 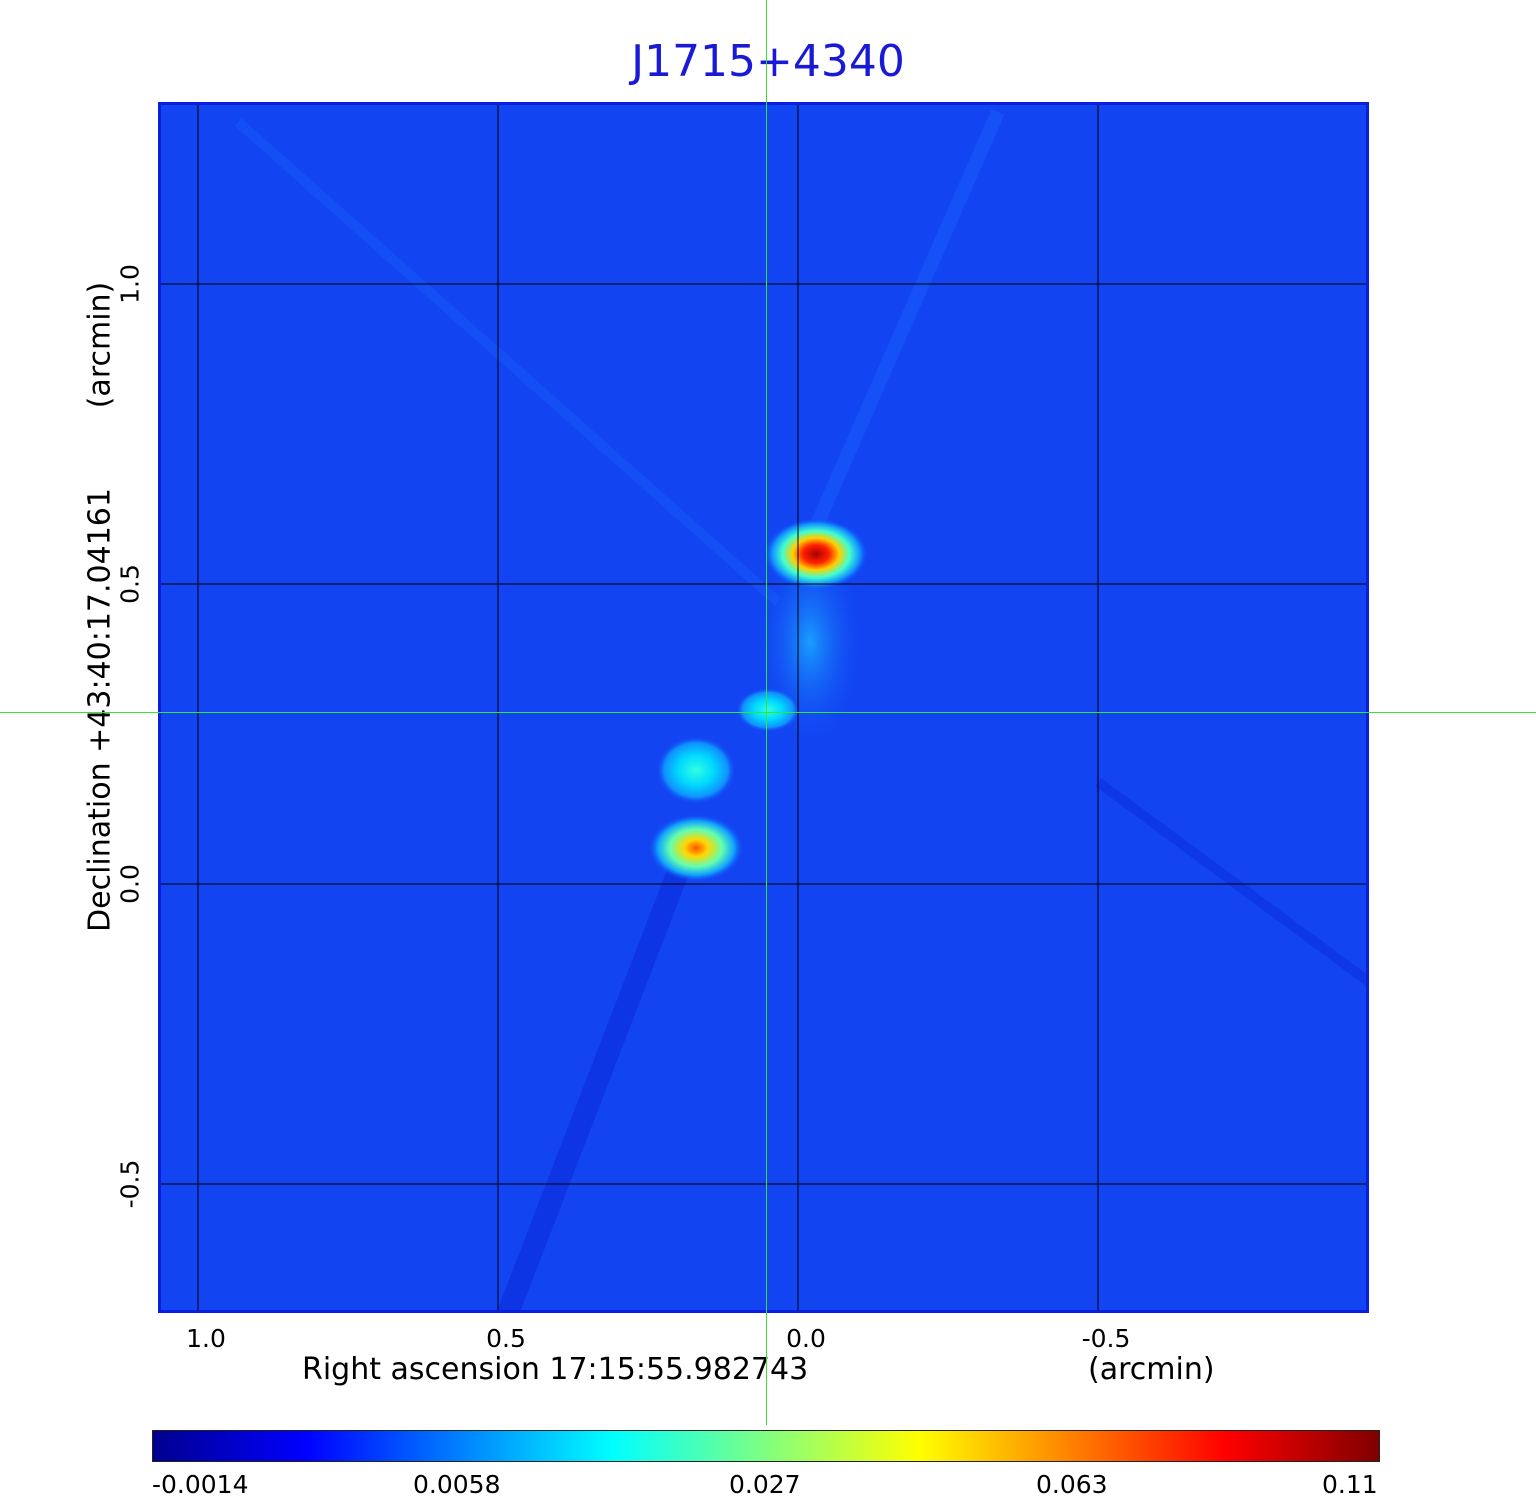 What do you see at coordinates (100, 345) in the screenshot?
I see `y-axis-unit: (arcmin)` at bounding box center [100, 345].